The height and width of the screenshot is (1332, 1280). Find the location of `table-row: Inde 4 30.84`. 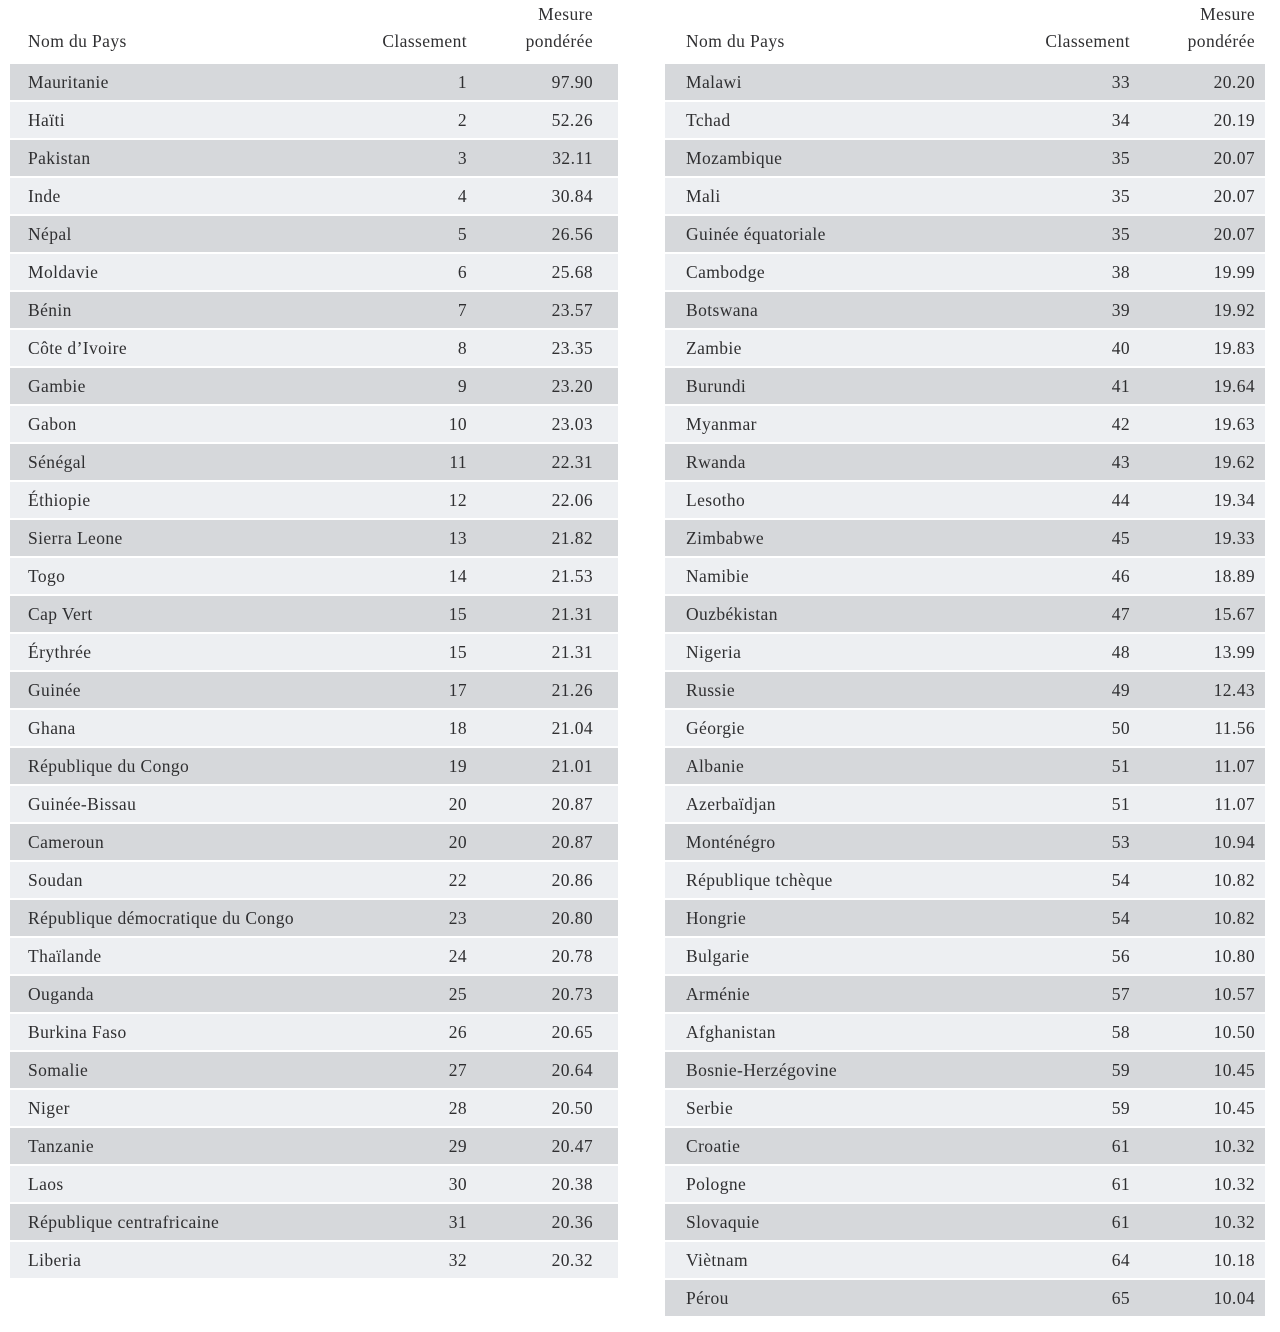

table-row: Inde 4 30.84 is located at coordinates (314, 197).